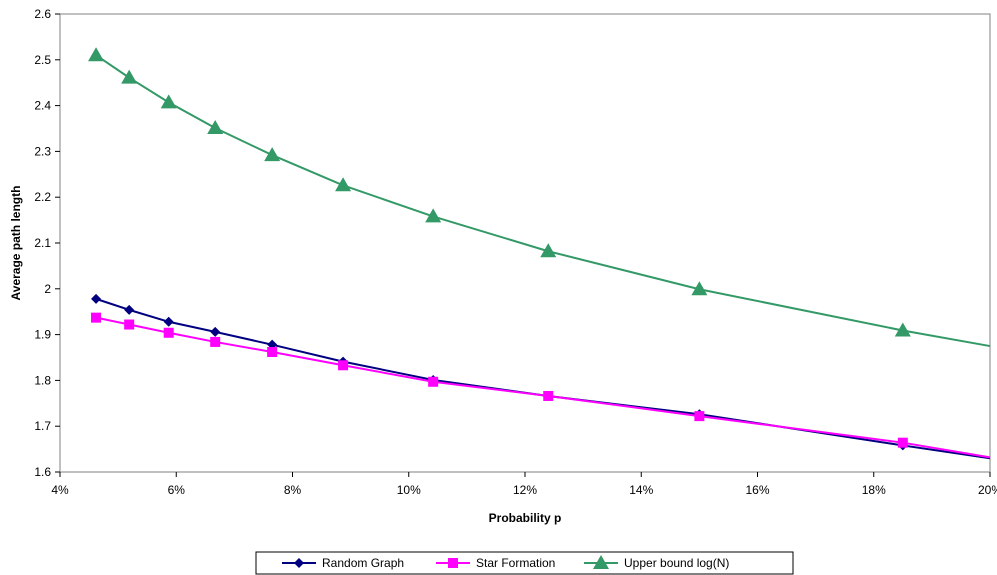  What do you see at coordinates (42, 380) in the screenshot?
I see `y-tick-label: 1.8` at bounding box center [42, 380].